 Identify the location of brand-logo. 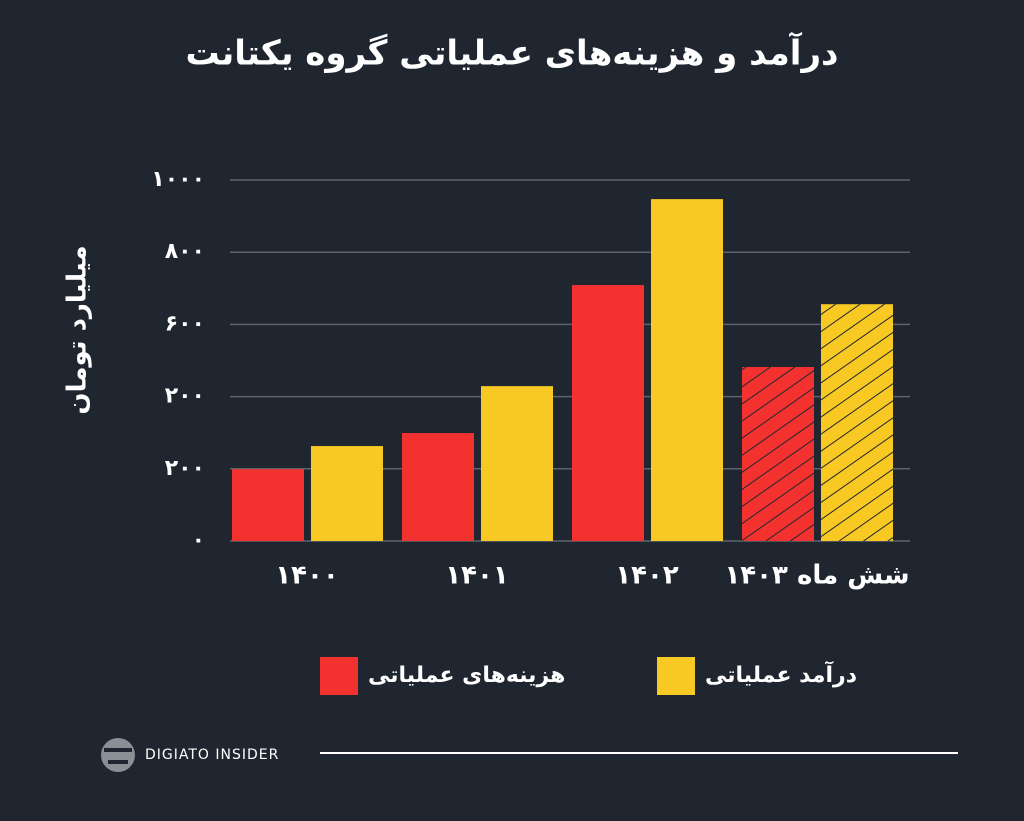
(118, 755).